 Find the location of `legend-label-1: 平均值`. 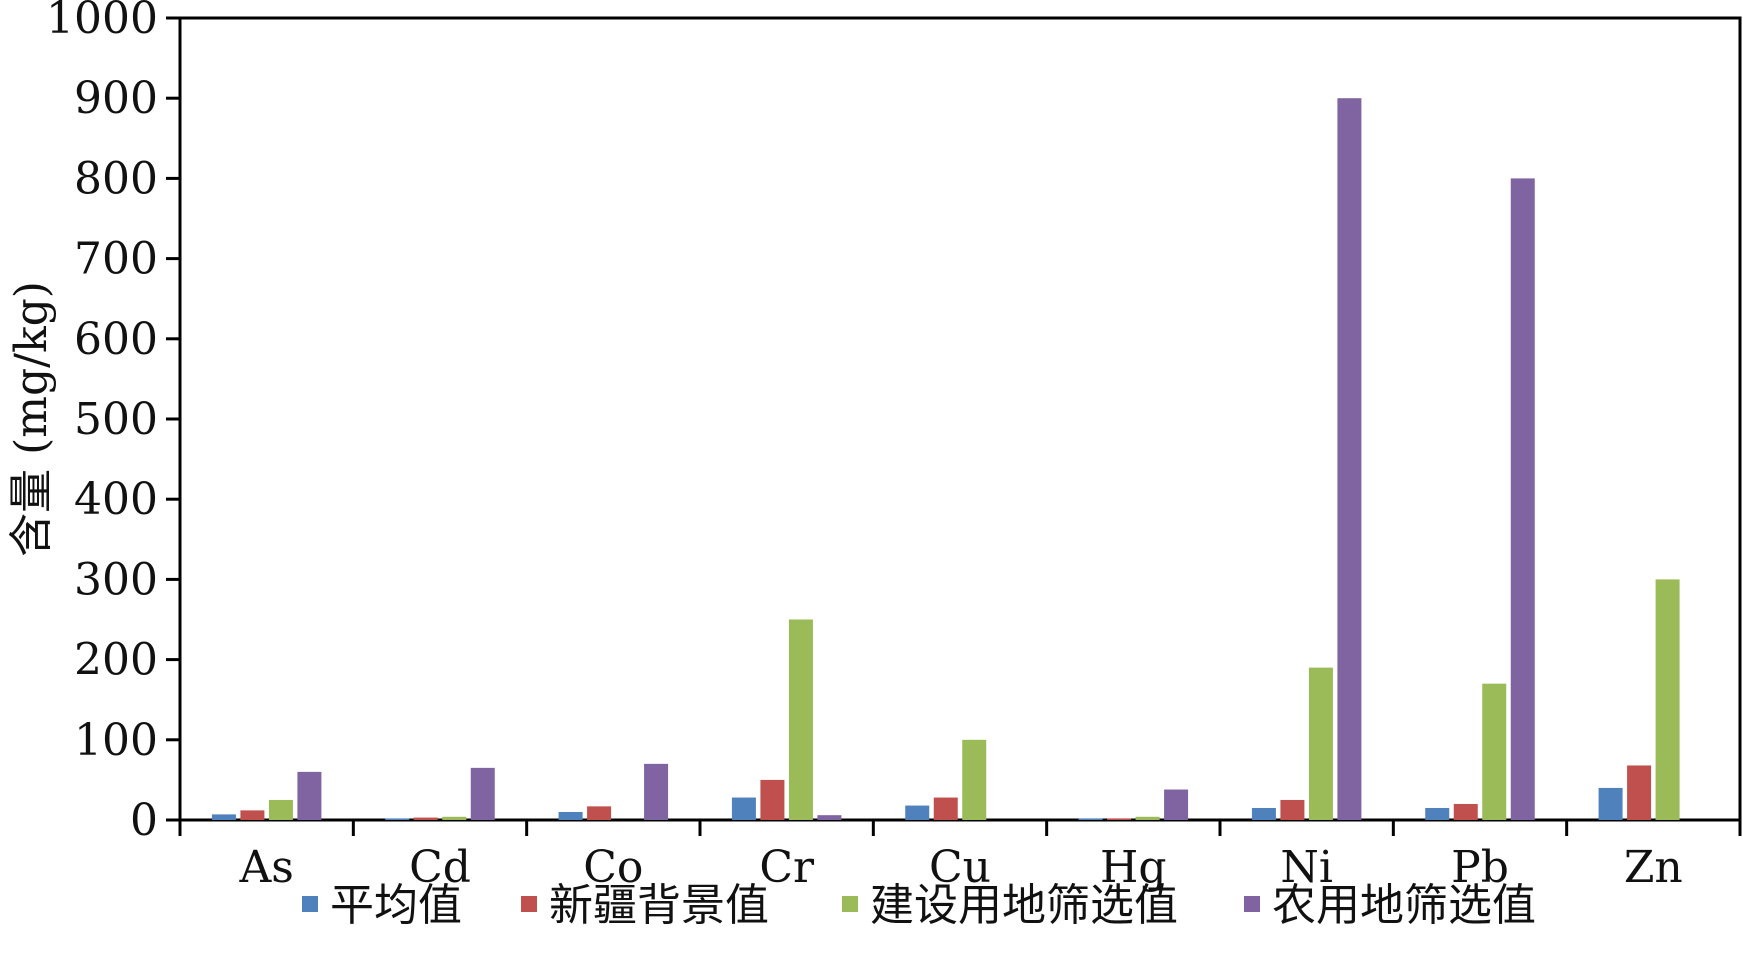

legend-label-1: 平均值 is located at coordinates (396, 905).